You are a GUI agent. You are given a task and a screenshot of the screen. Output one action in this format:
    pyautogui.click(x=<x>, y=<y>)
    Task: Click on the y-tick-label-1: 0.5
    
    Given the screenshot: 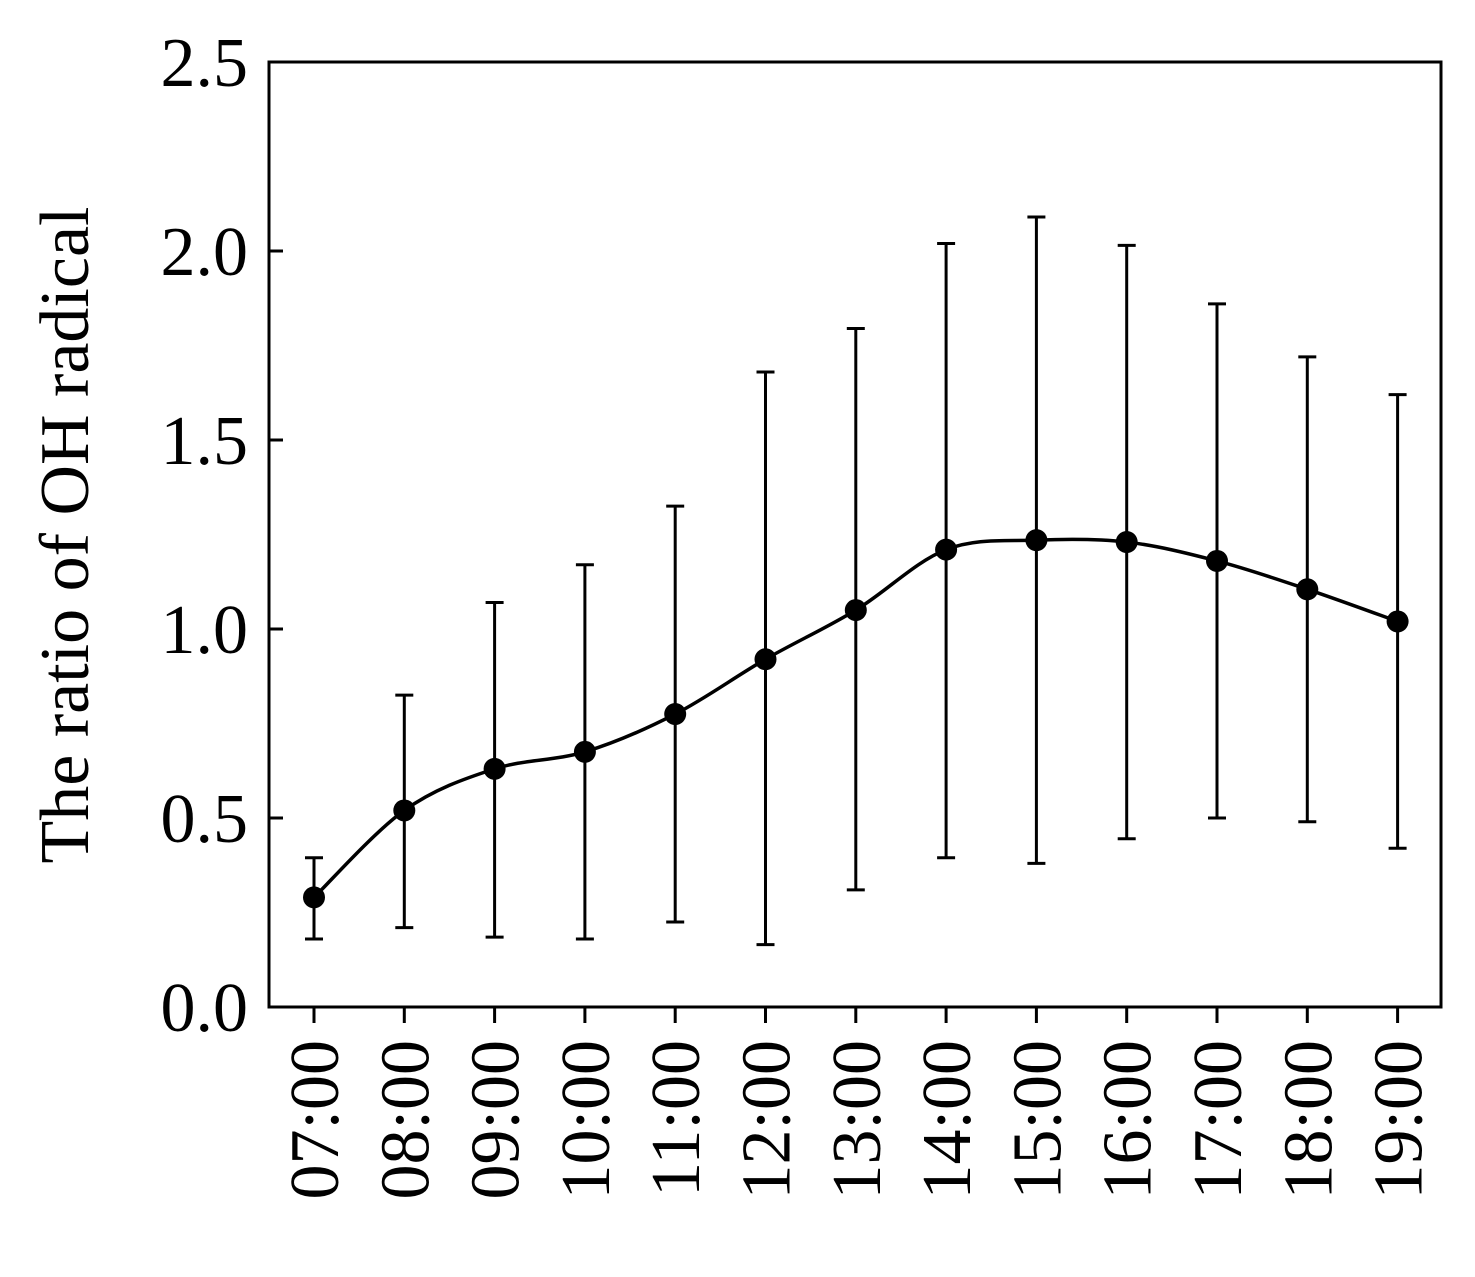 What is the action you would take?
    pyautogui.click(x=205, y=819)
    